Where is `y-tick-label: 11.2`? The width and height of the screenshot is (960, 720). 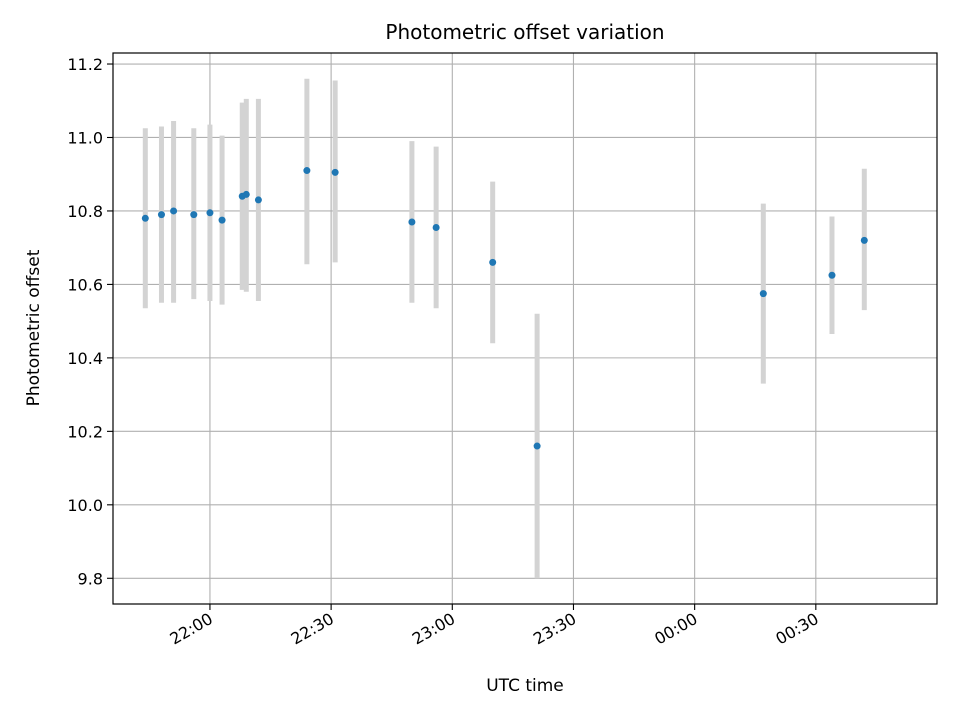
y-tick-label: 11.2 is located at coordinates (85, 64).